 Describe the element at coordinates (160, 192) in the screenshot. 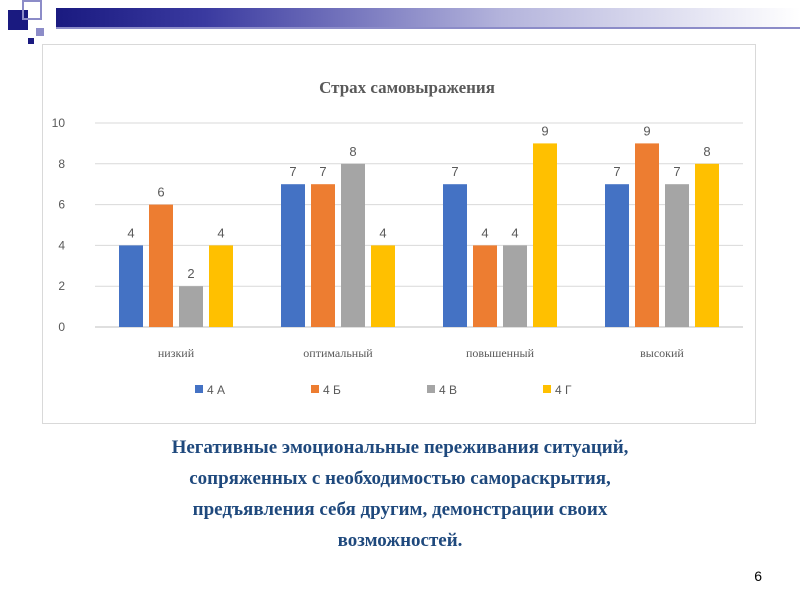

I see `data-label: 6` at that location.